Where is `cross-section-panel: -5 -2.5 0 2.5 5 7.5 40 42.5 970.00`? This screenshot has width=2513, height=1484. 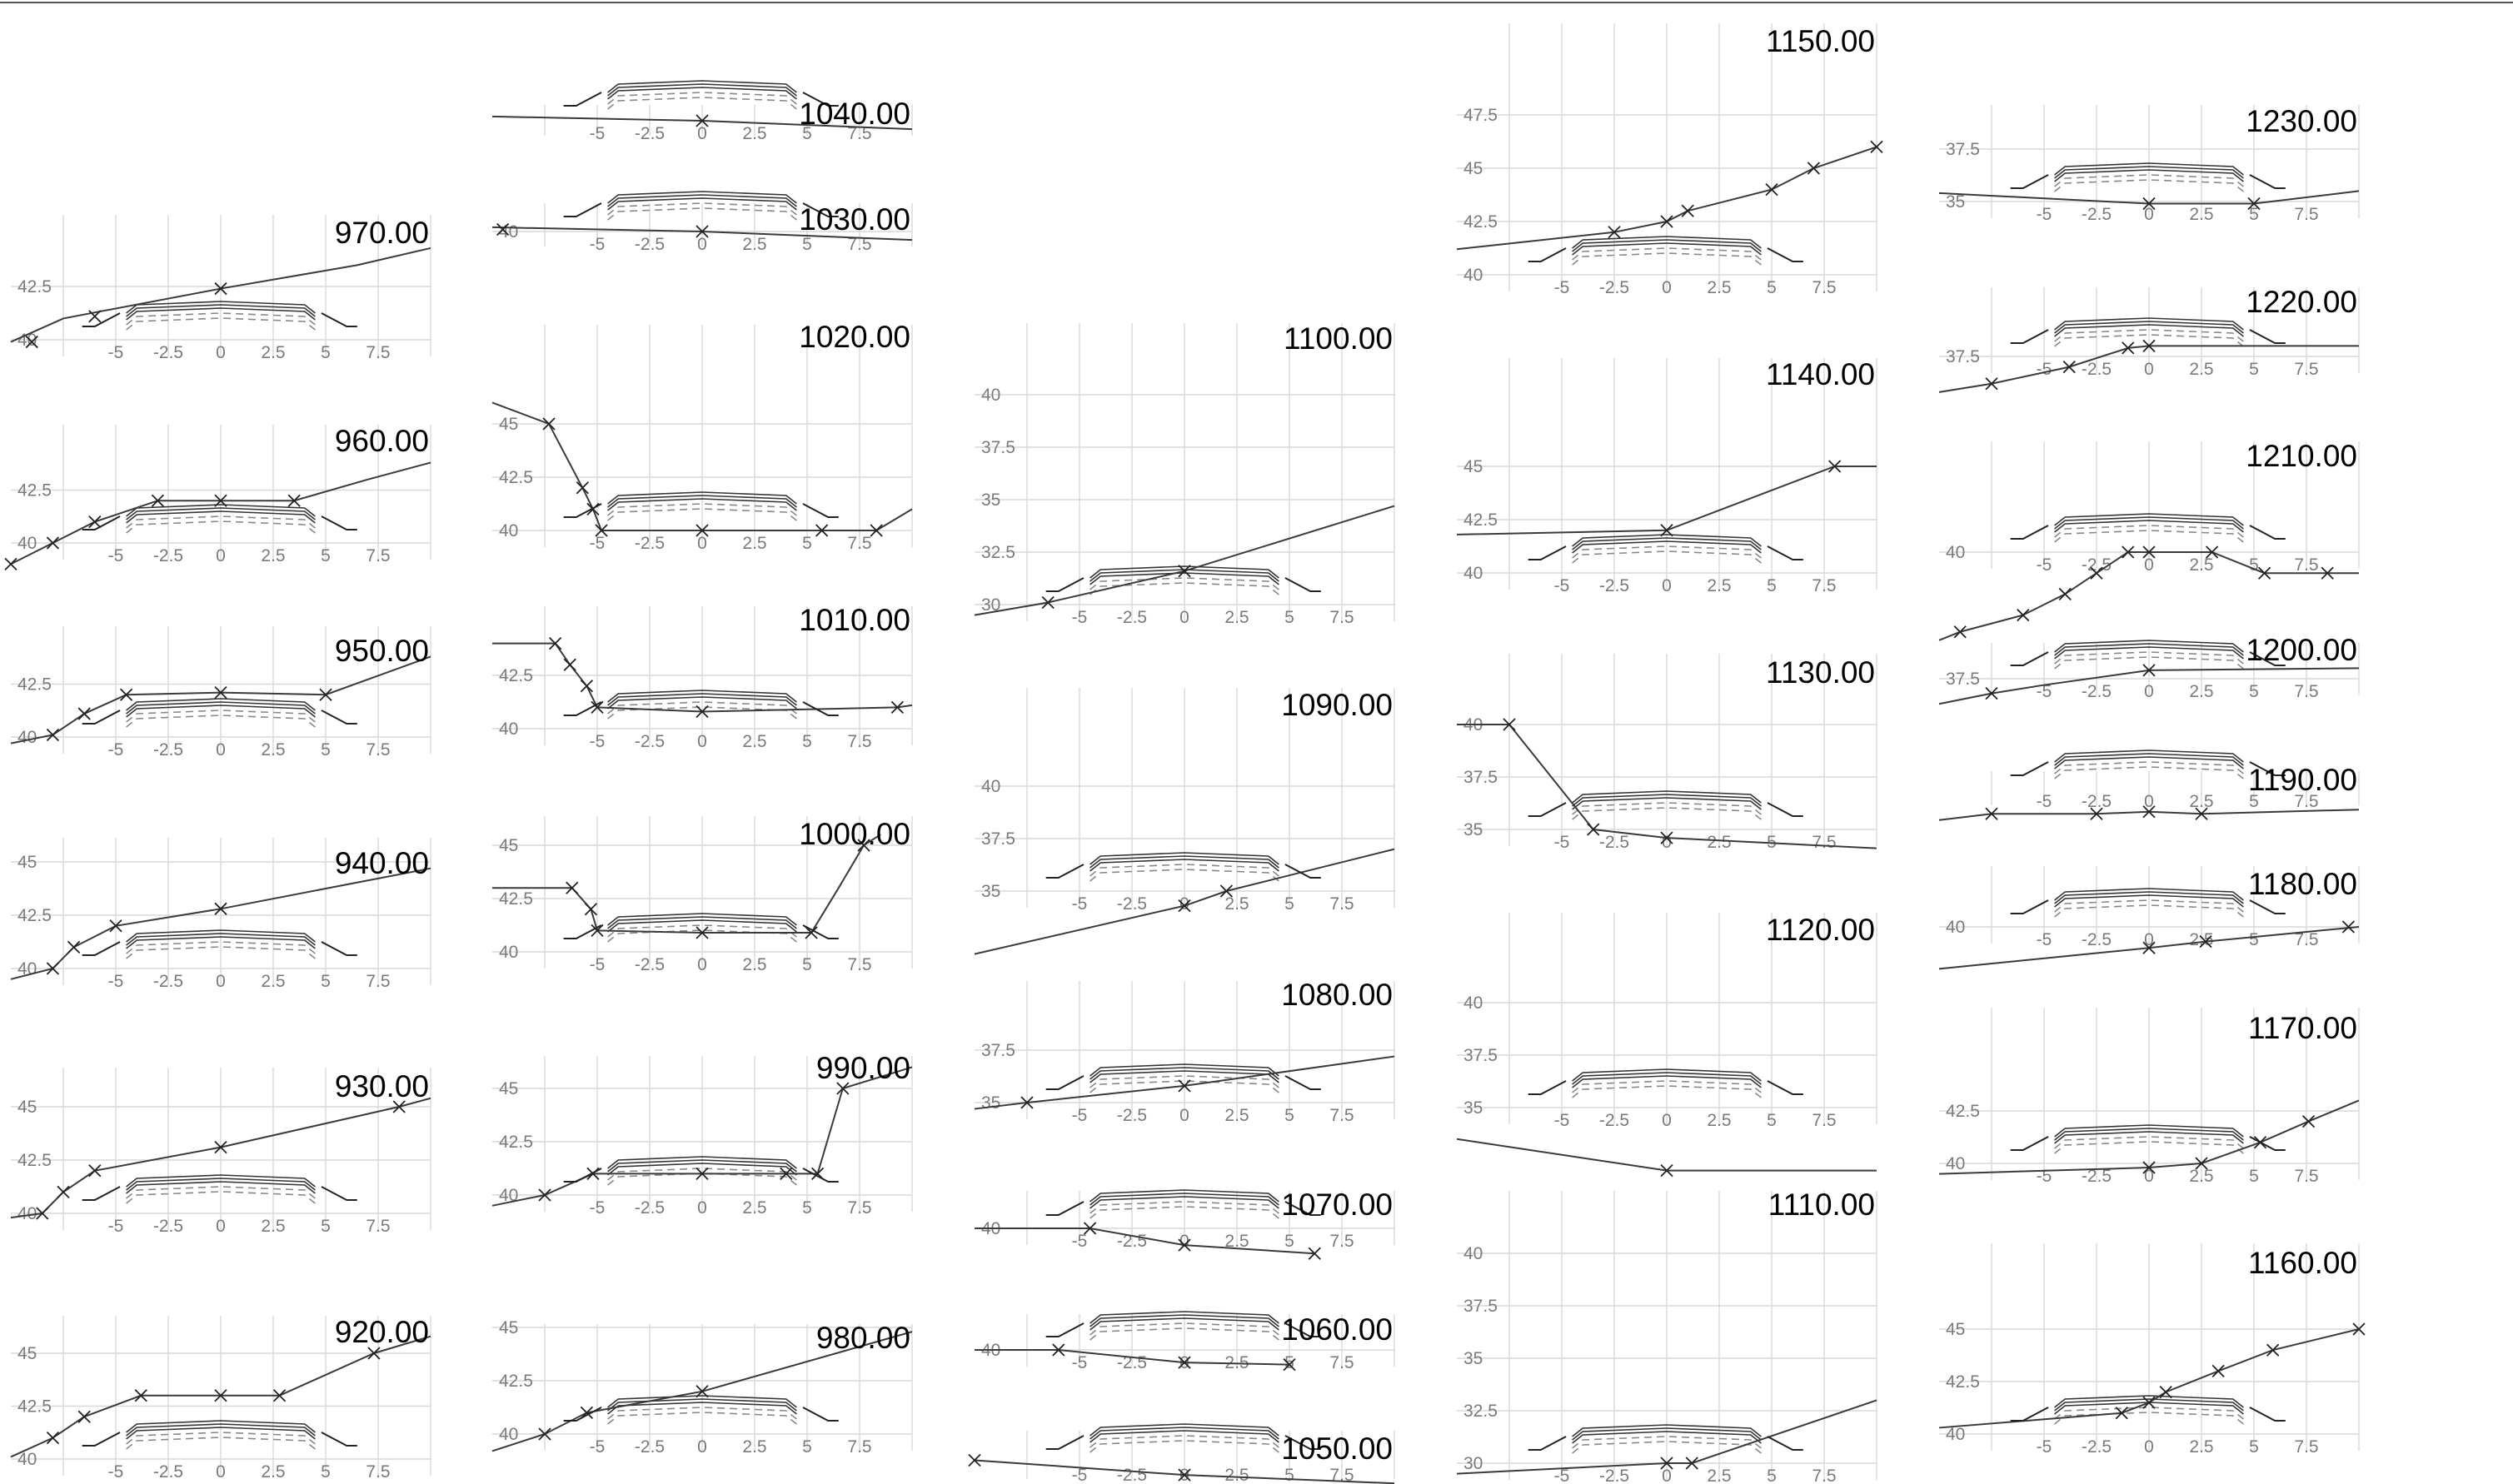 cross-section-panel: -5 -2.5 0 2.5 5 7.5 40 42.5 970.00 is located at coordinates (221, 288).